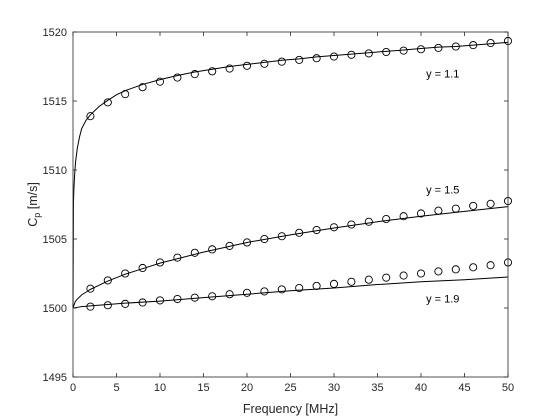  I want to click on x-axis-label: Frequency [MHz], so click(290, 409).